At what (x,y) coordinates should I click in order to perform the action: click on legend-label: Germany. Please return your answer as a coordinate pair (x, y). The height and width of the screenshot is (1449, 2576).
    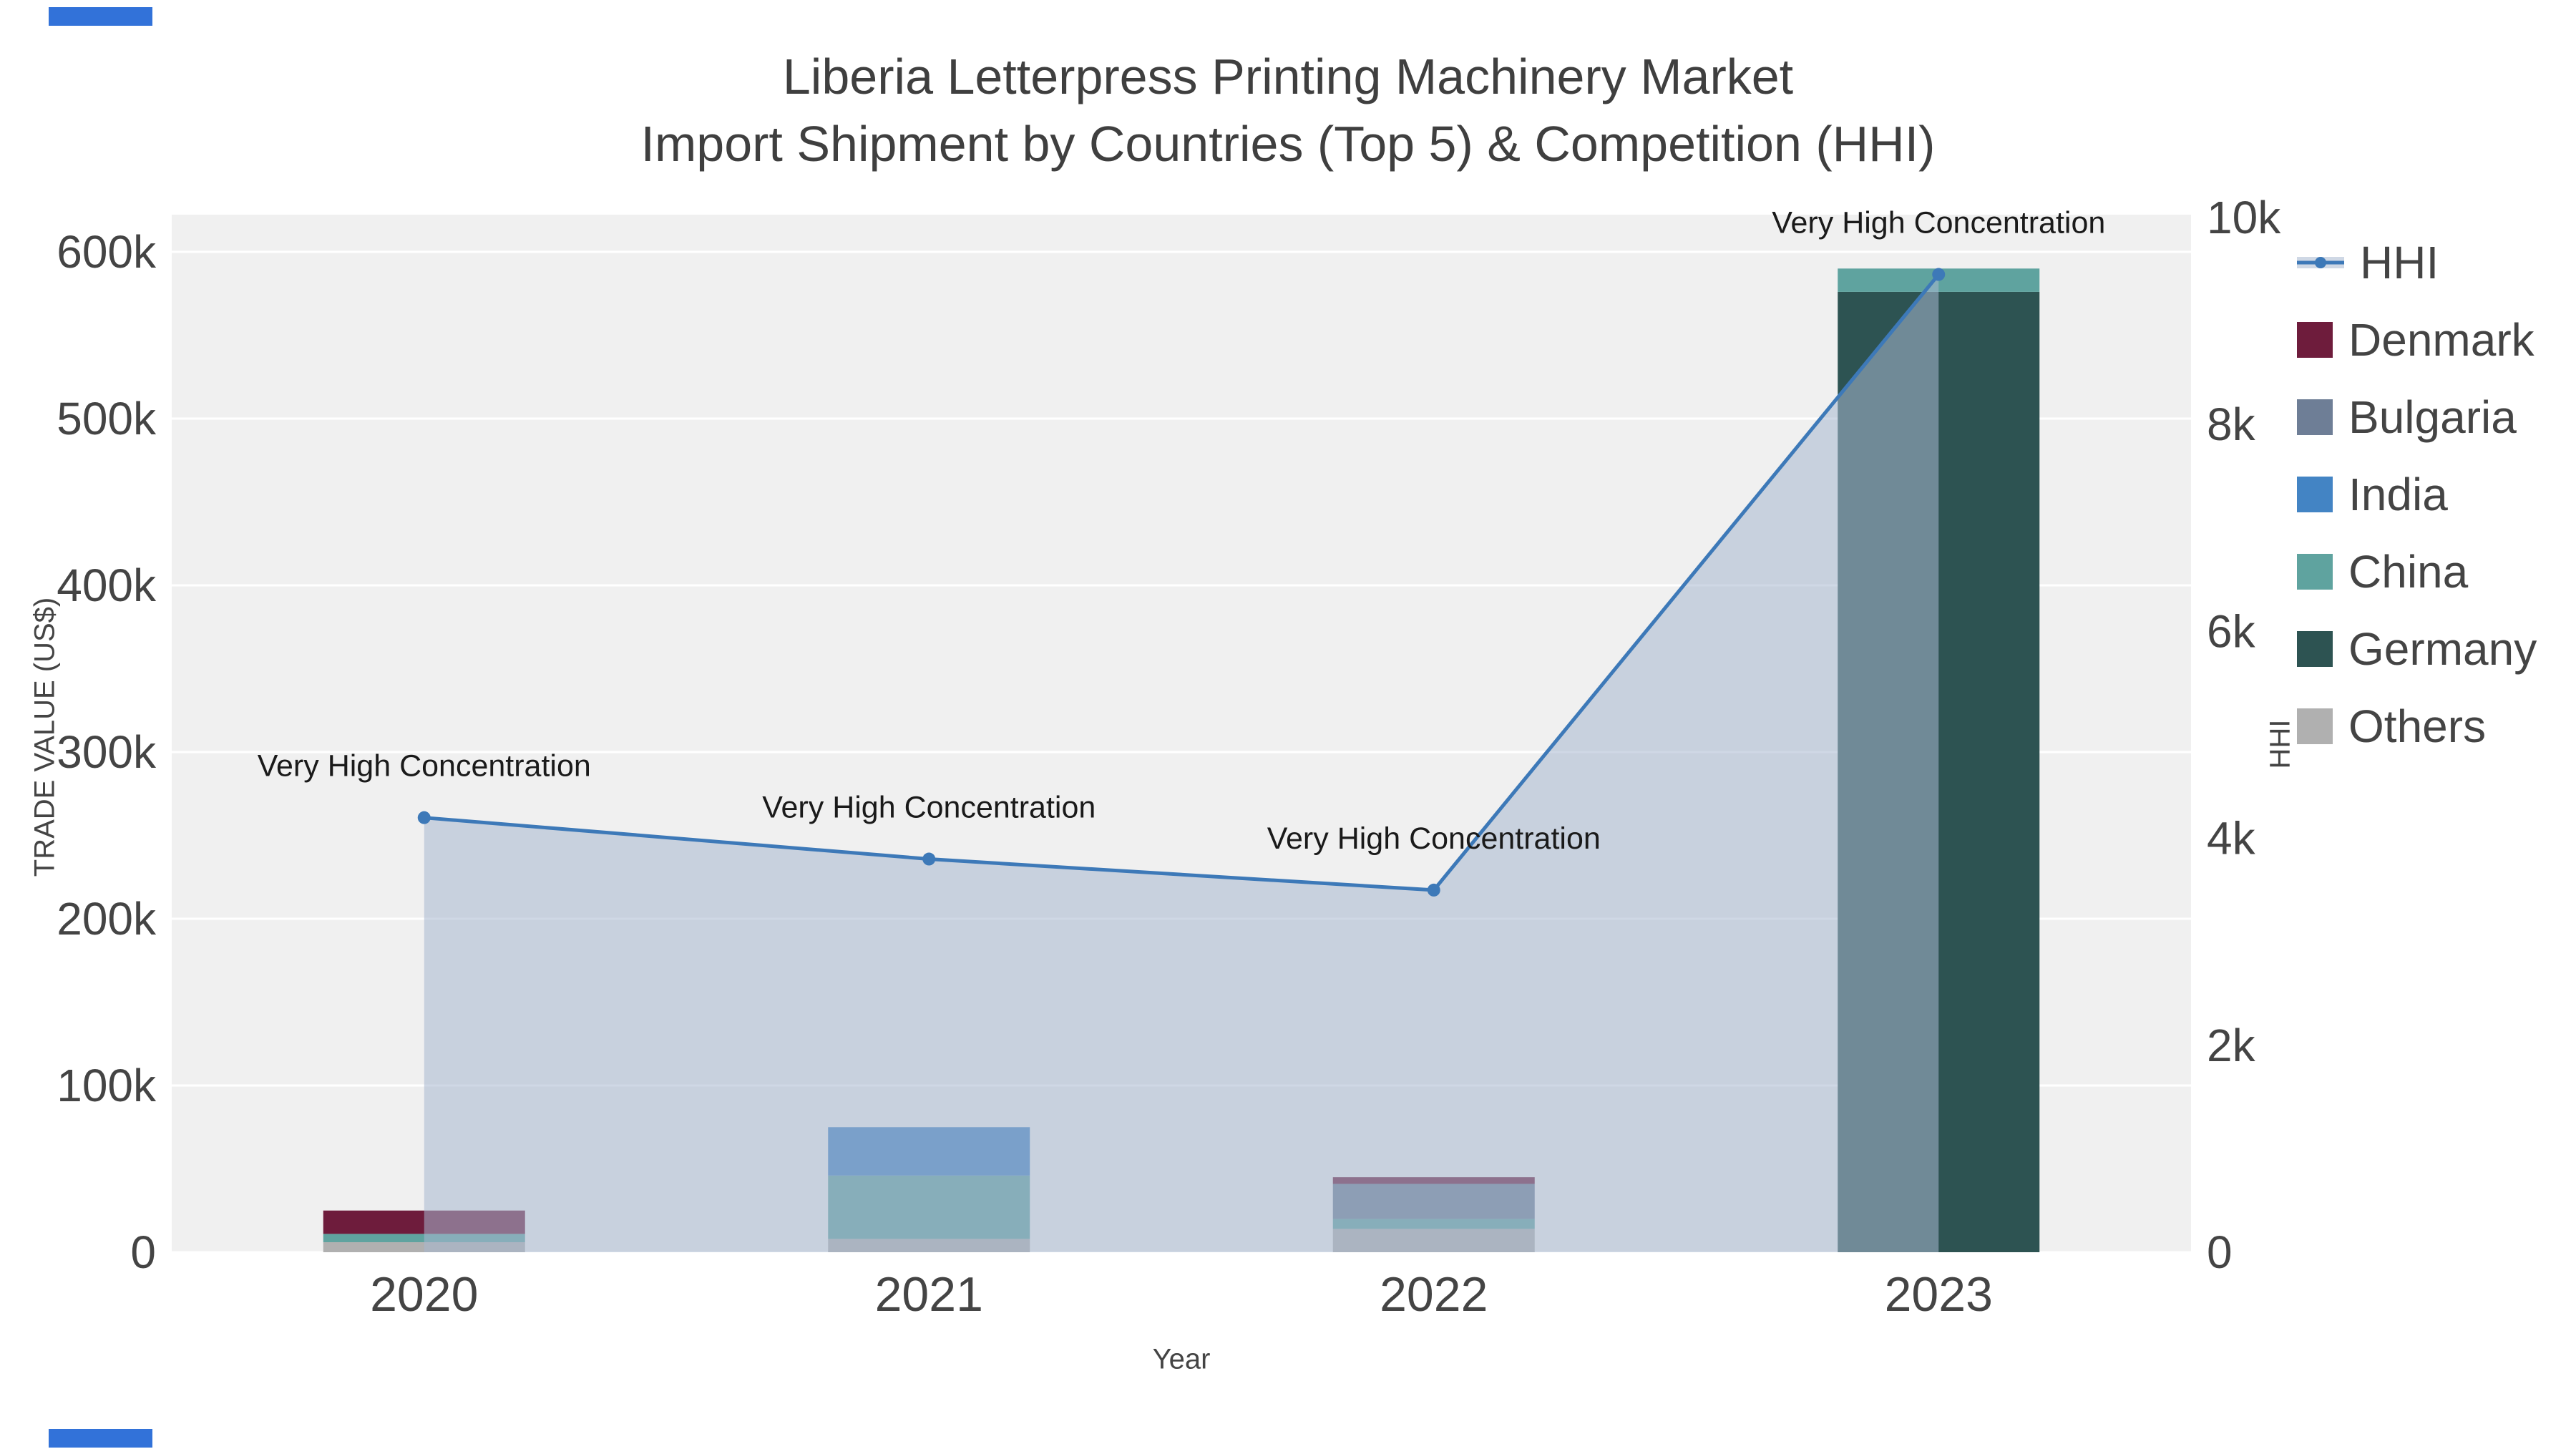
    Looking at the image, I should click on (2442, 649).